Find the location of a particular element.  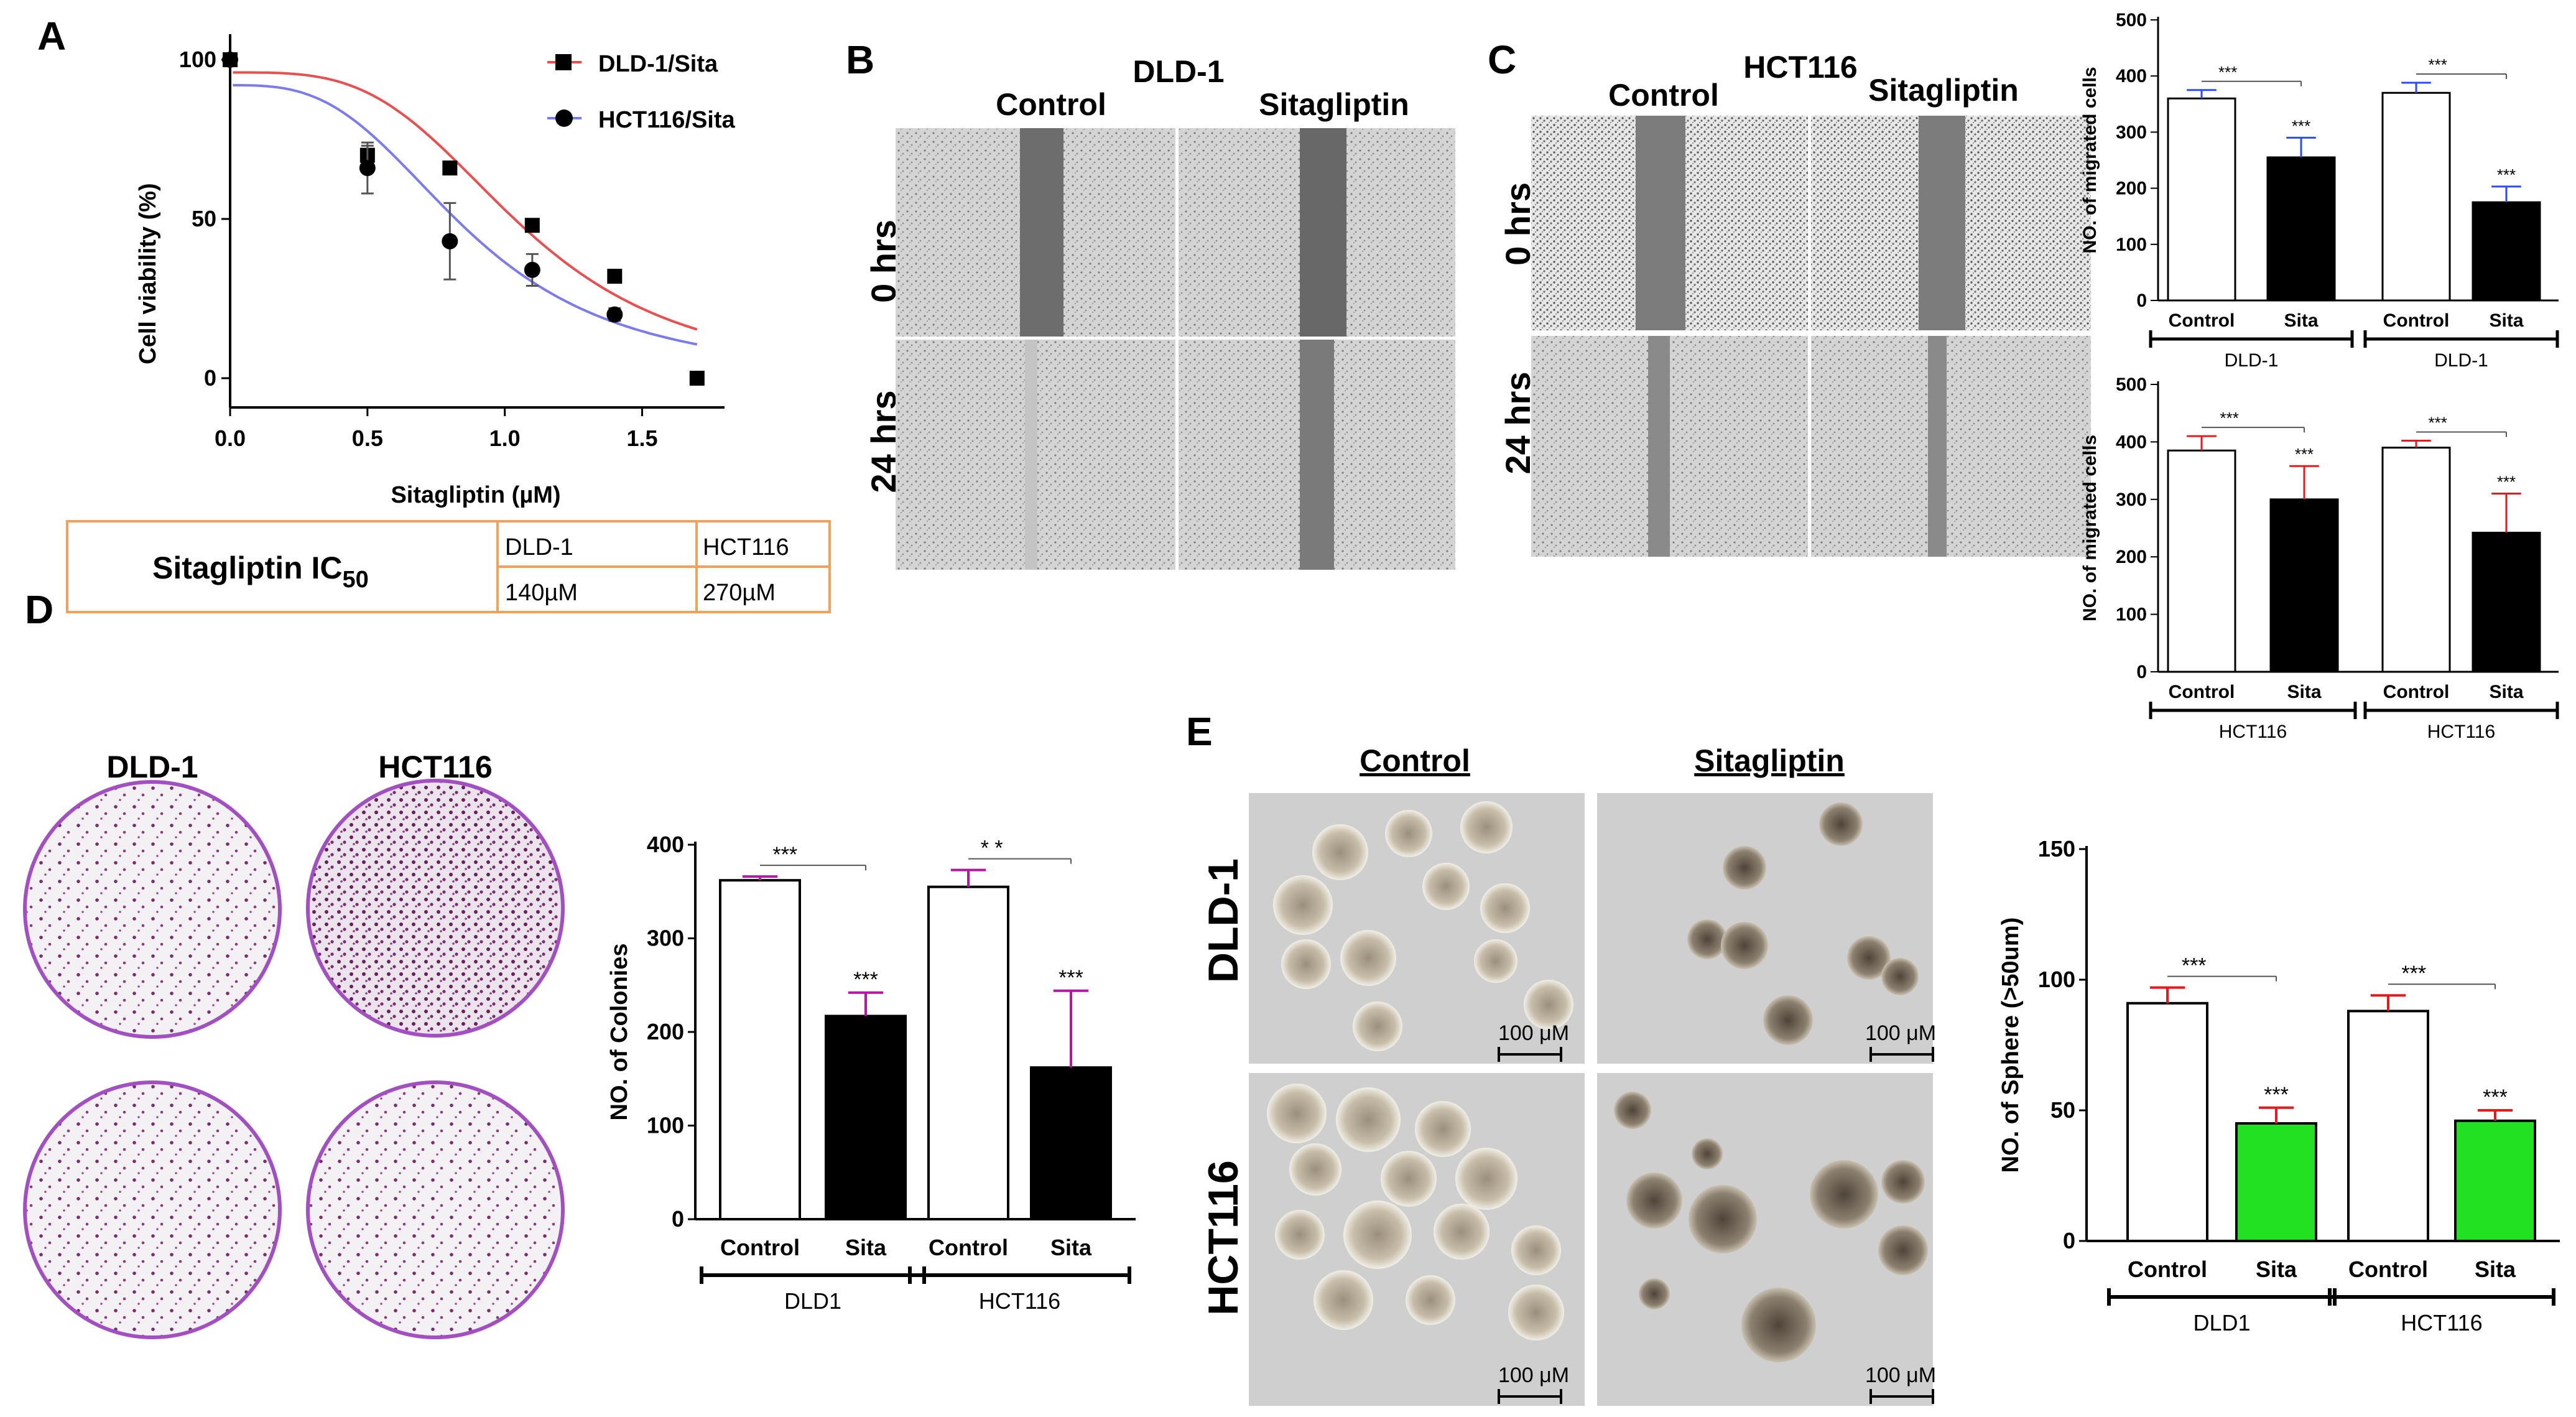

barCtop-ytick-label: 100 is located at coordinates (2132, 245).